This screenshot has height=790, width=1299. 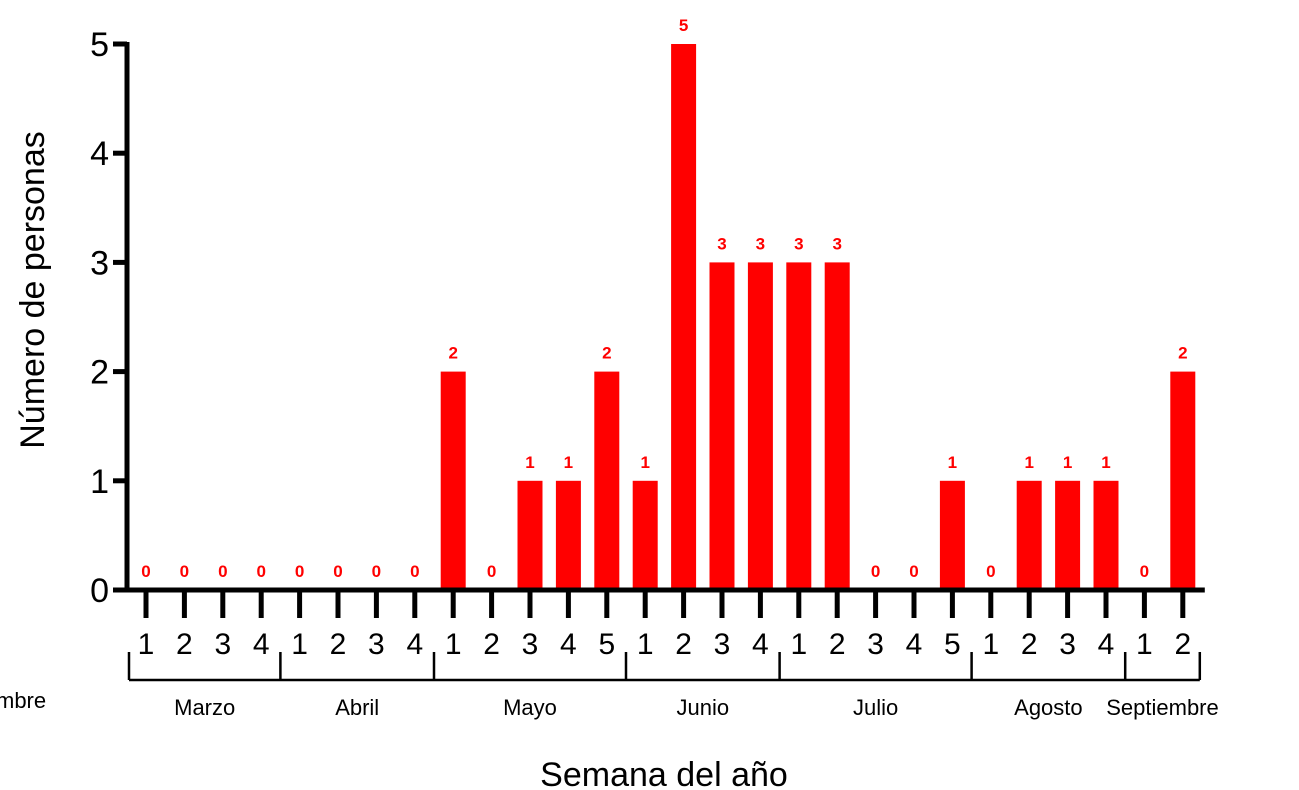 I want to click on month-label: Junio, so click(x=703, y=707).